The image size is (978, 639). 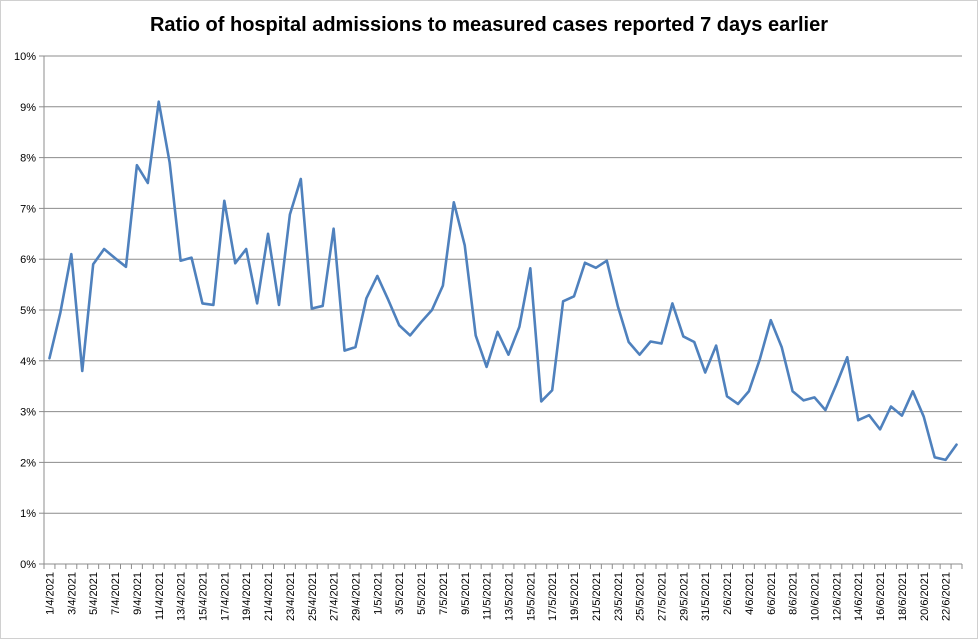 What do you see at coordinates (28, 413) in the screenshot?
I see `y-tick-label: 3%` at bounding box center [28, 413].